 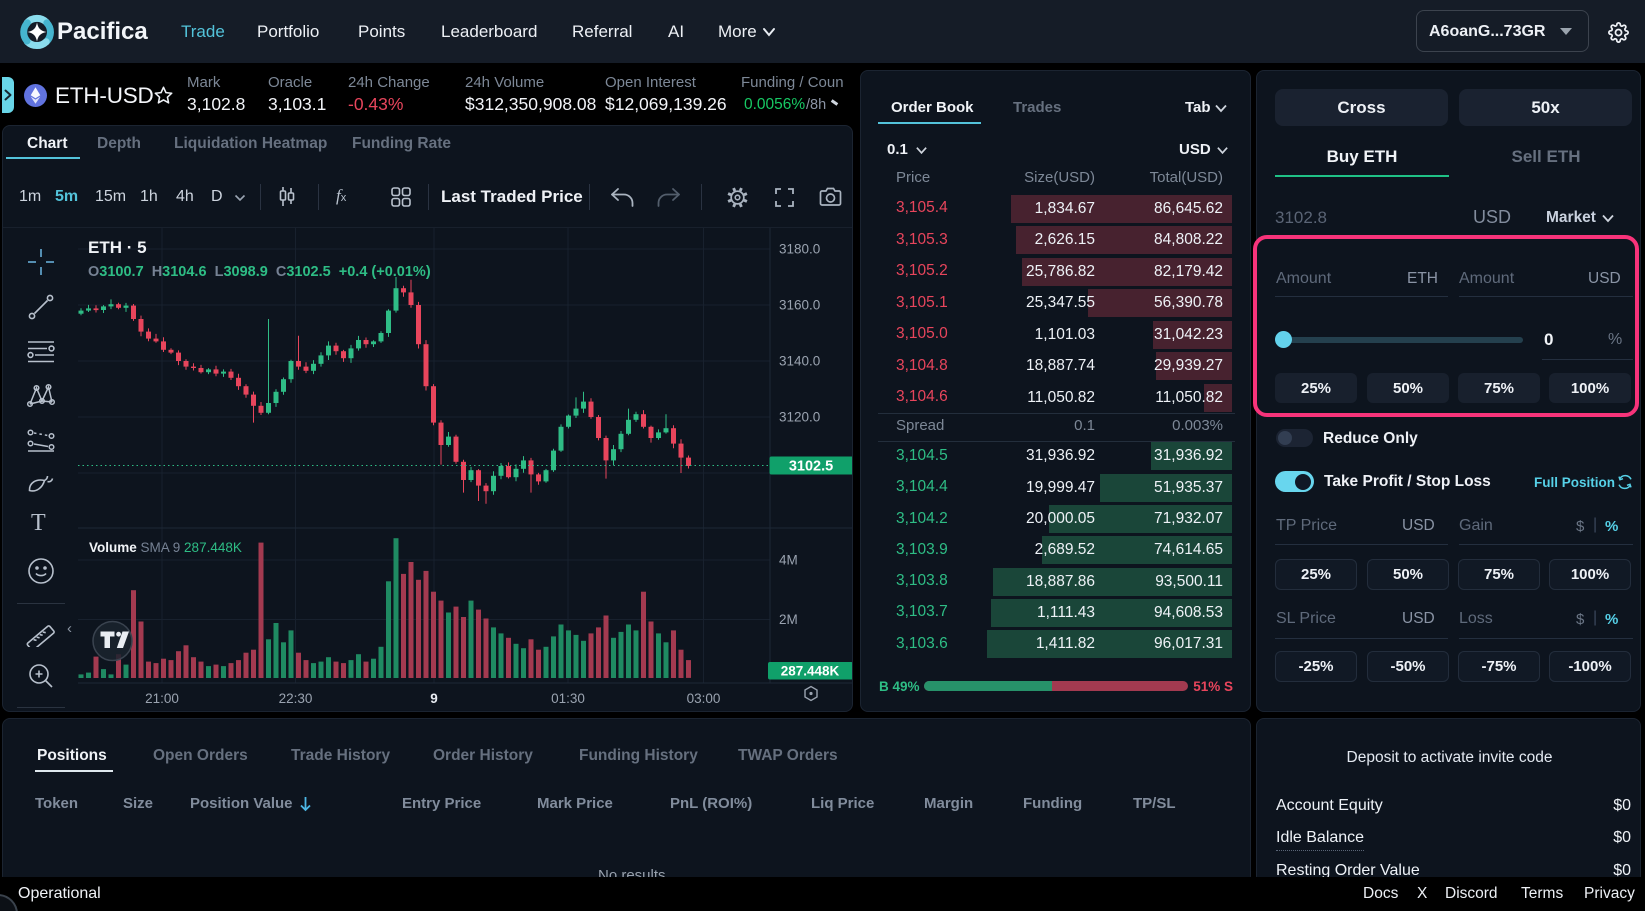 I want to click on svg-text: 03:00, so click(x=704, y=698).